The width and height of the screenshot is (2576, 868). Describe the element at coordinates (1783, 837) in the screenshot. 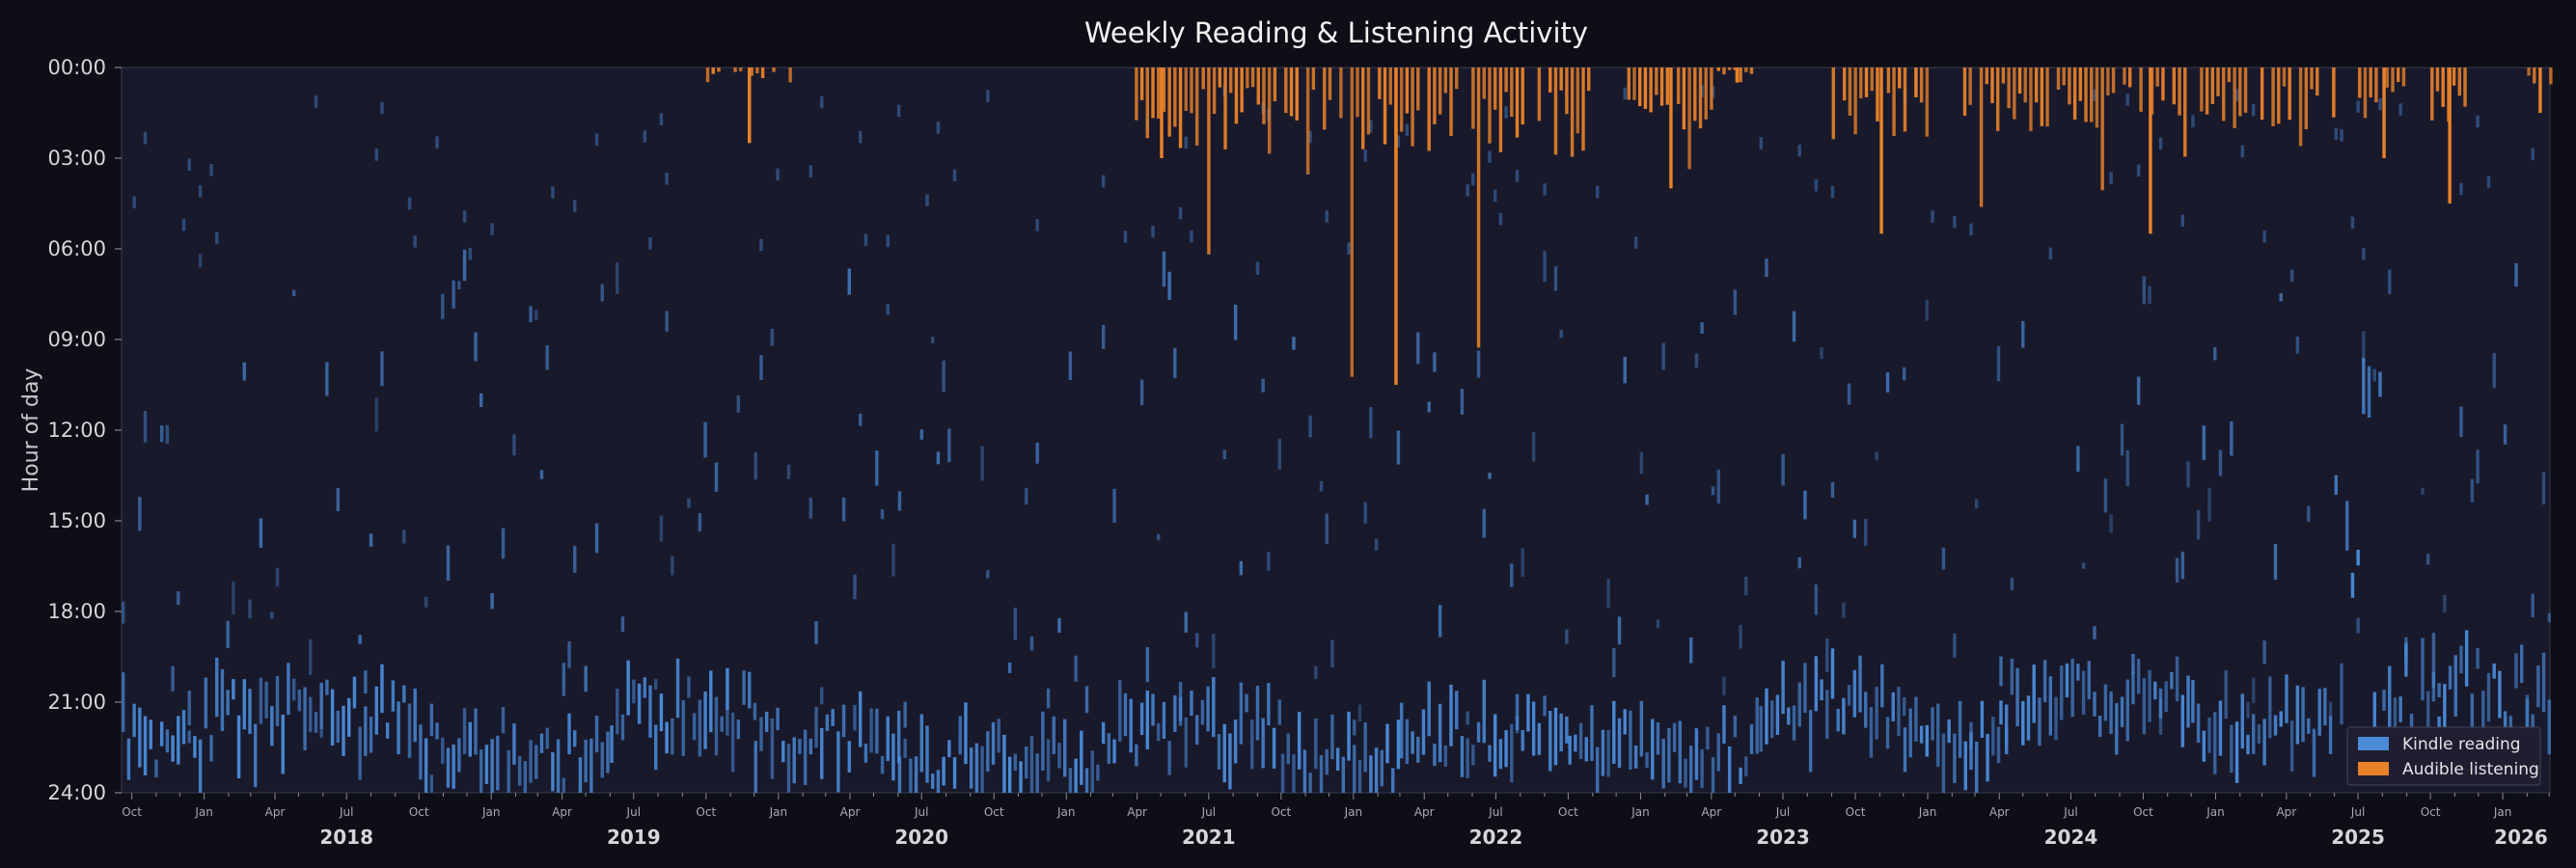

I see `x-year-label: 2023` at that location.